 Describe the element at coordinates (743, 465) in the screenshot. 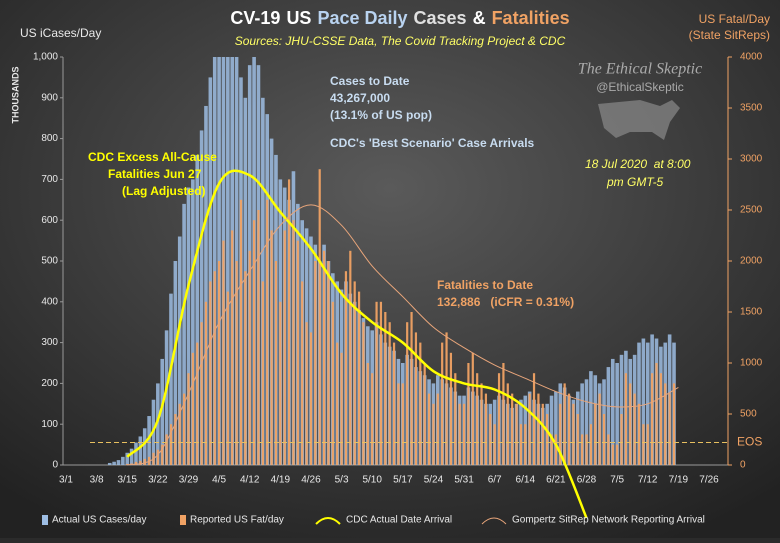

I see `y2-tick-label: 0` at that location.